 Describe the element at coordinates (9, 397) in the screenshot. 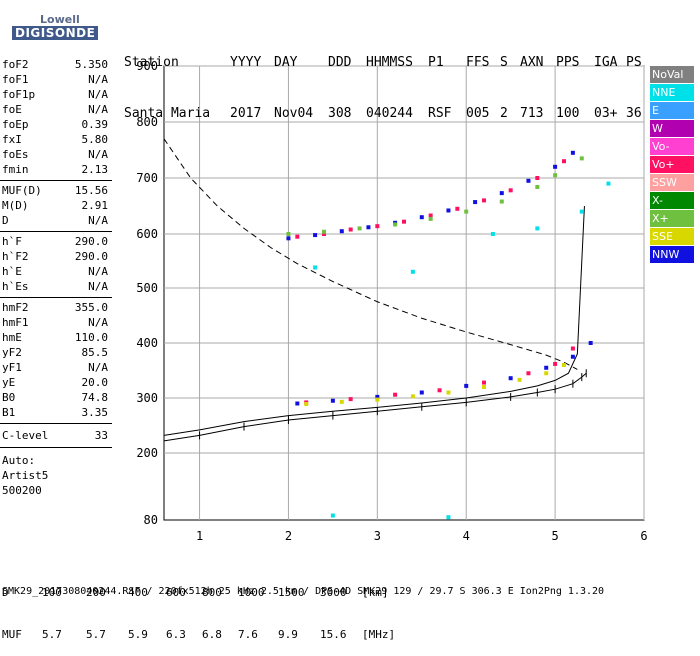

I see `param-key: B0` at that location.